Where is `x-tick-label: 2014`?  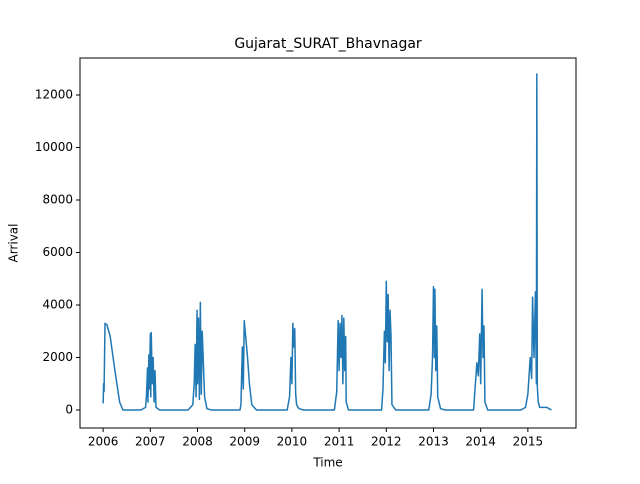 x-tick-label: 2014 is located at coordinates (480, 442).